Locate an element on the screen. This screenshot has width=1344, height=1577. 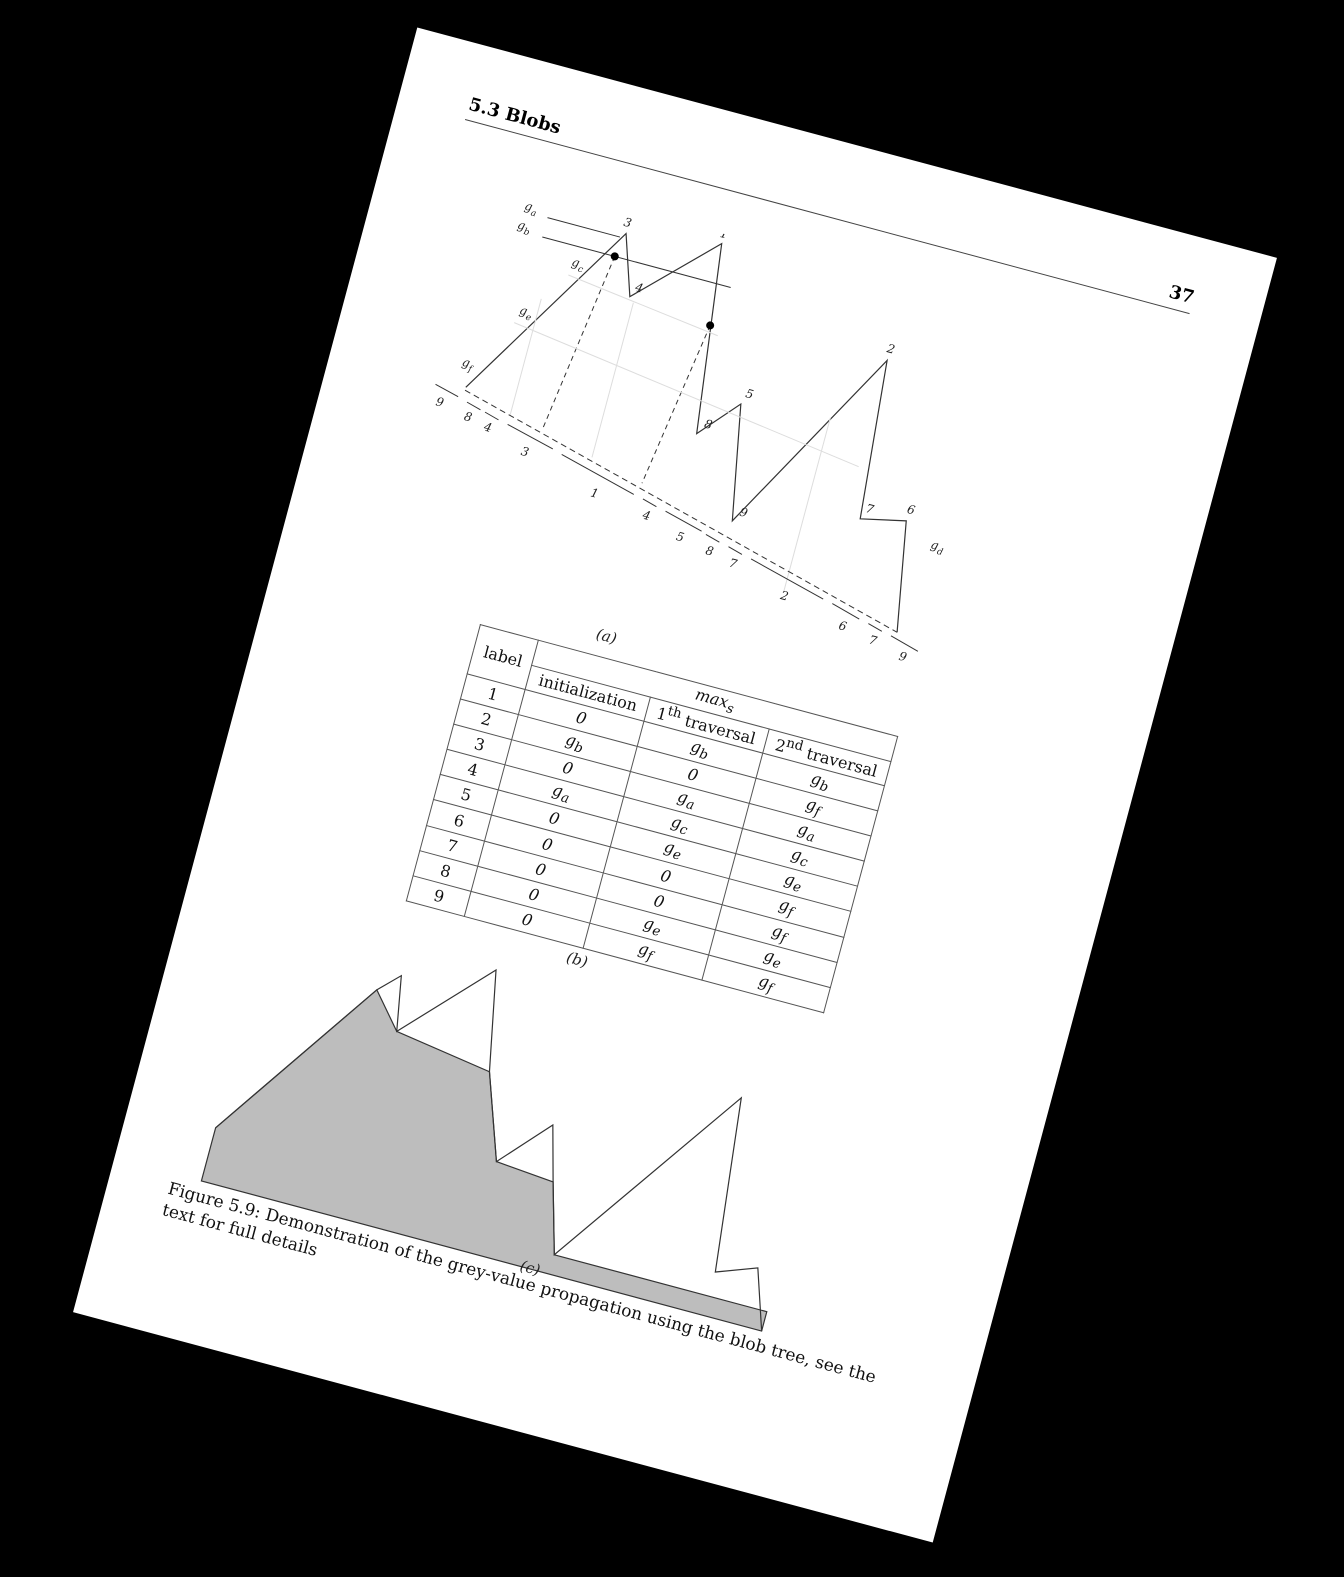
peak-label-9: 9 is located at coordinates (743, 513).